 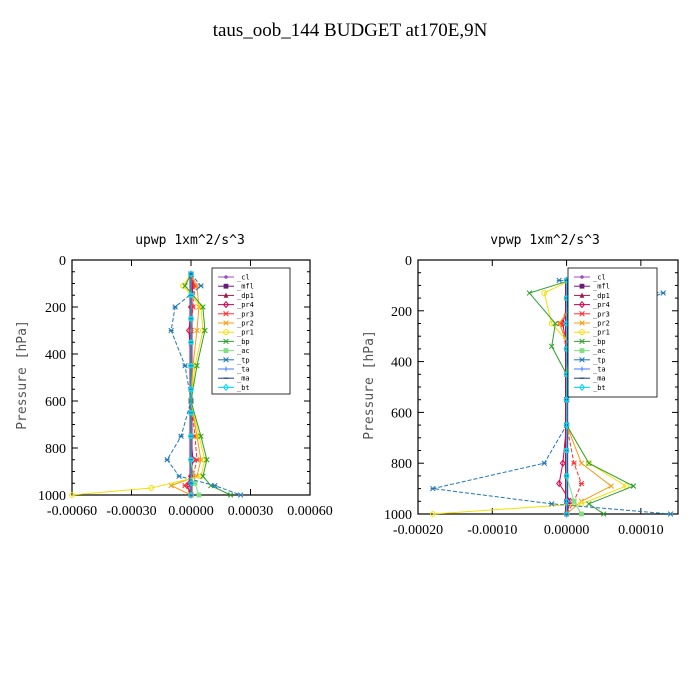 I want to click on legend-label: _pr2, so click(x=245, y=324).